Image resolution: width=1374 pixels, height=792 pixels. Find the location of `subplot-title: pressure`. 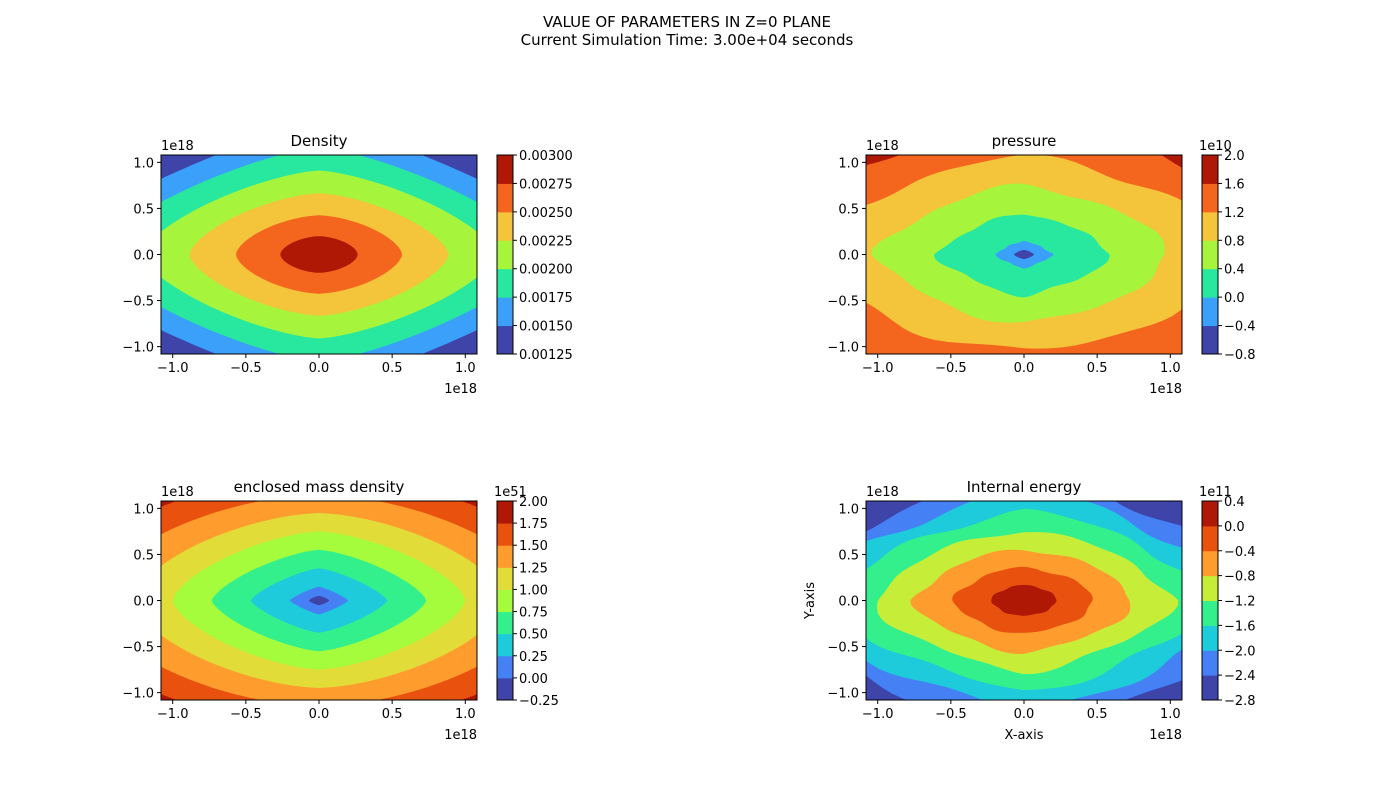

subplot-title: pressure is located at coordinates (1024, 141).